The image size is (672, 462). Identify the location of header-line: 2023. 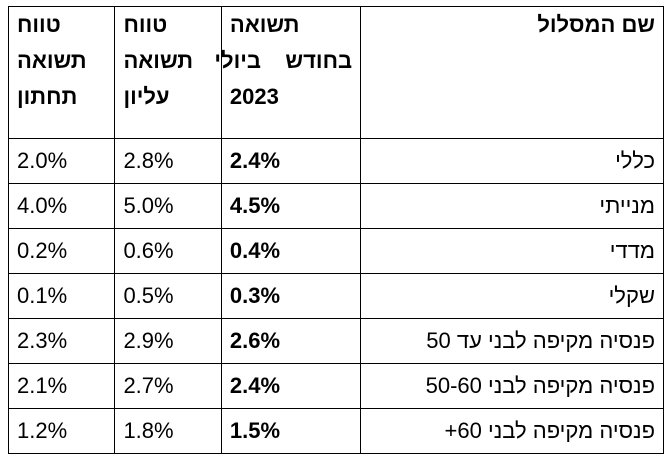
(254, 96).